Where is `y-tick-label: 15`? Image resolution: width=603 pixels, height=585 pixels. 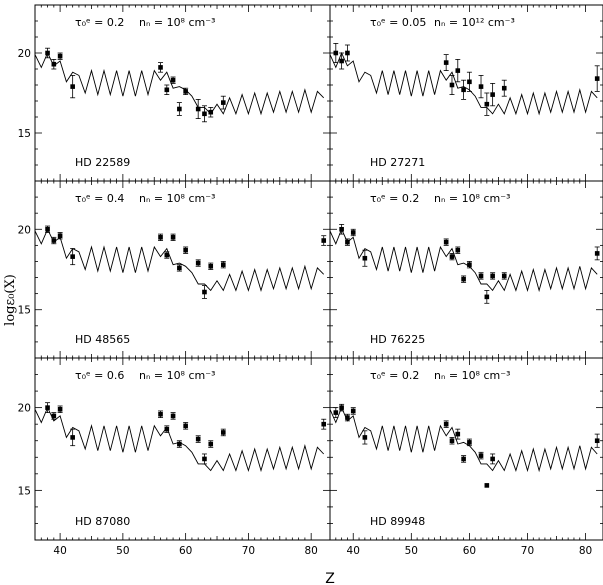 y-tick-label: 15 is located at coordinates (24, 311).